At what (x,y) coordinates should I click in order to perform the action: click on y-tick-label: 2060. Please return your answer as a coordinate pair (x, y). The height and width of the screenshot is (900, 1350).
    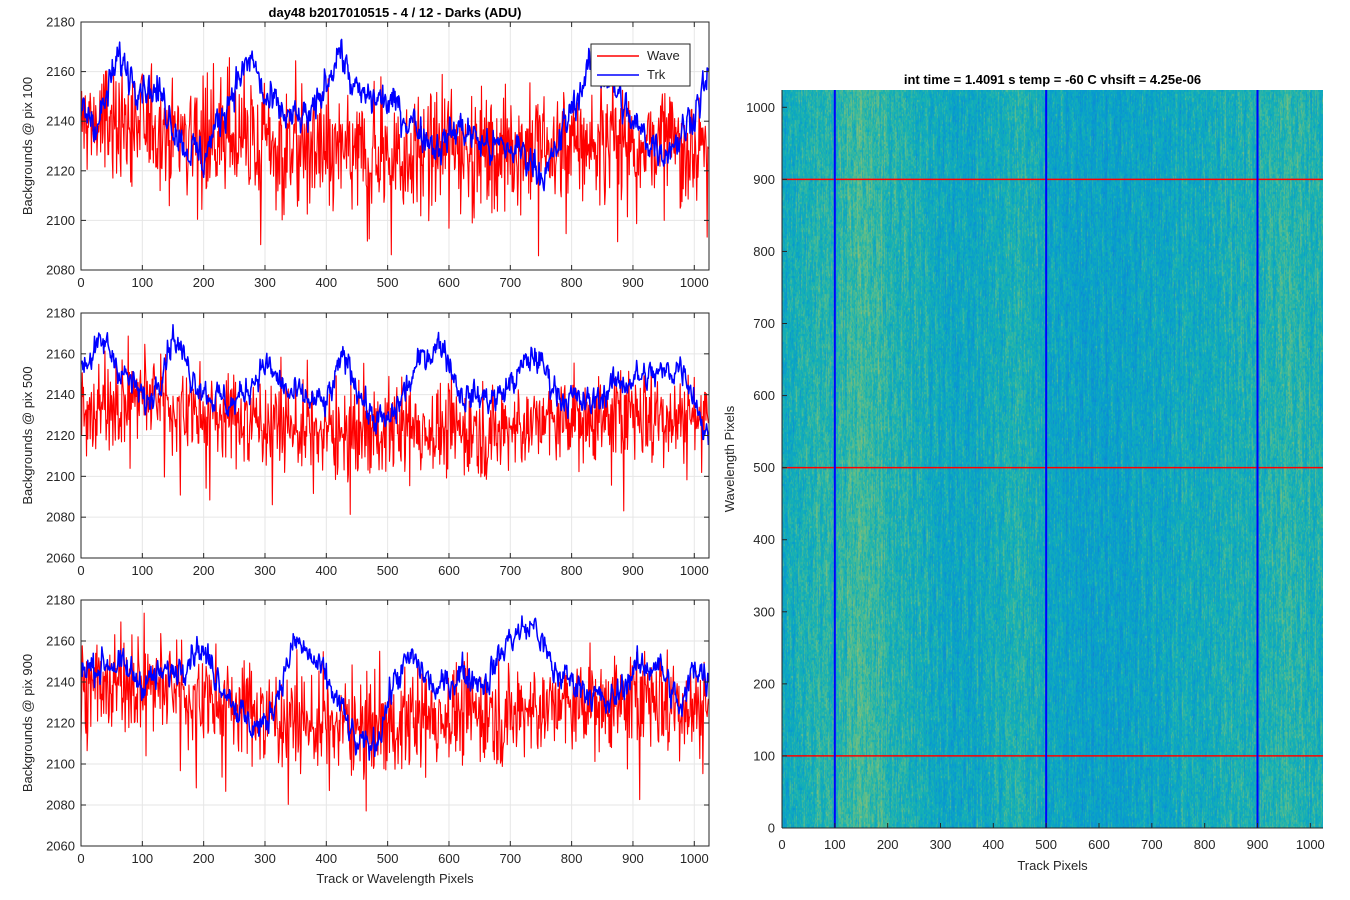
    Looking at the image, I should click on (60, 558).